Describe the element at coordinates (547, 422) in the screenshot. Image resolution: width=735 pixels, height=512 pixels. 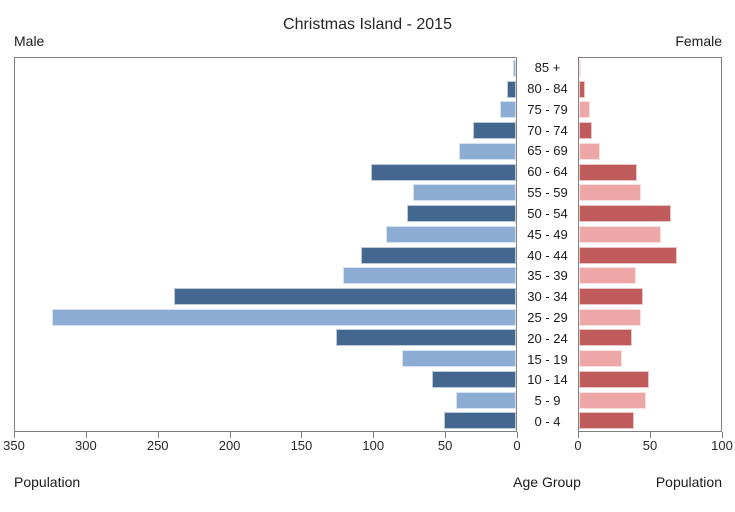
I see `age-group-label-0-4: 0 - 4` at that location.